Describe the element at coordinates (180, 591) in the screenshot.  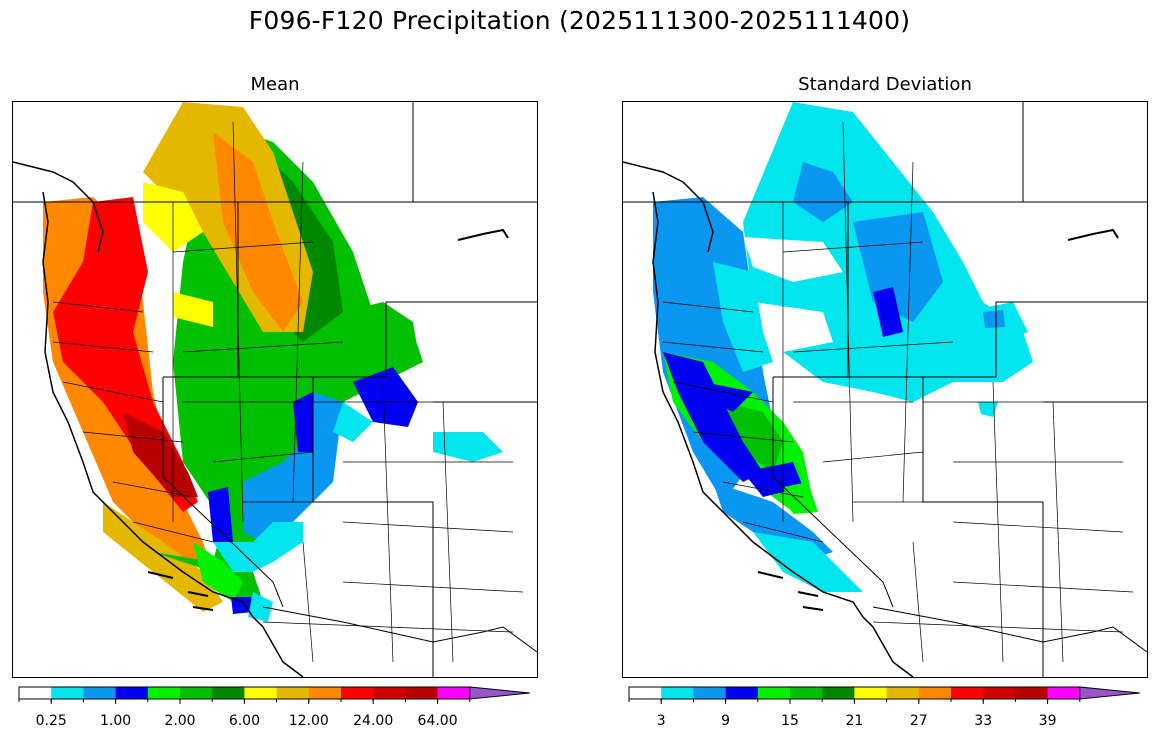
I see `mean-islands` at that location.